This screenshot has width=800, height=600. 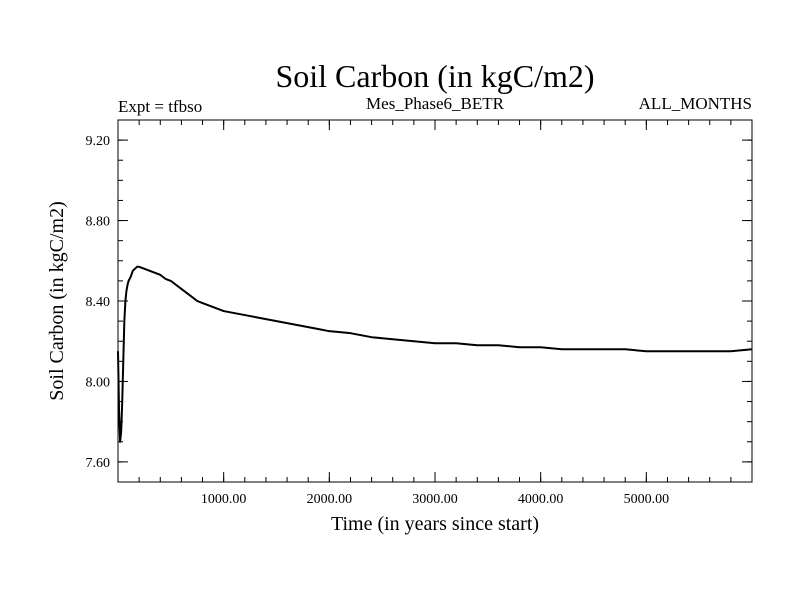 What do you see at coordinates (435, 499) in the screenshot?
I see `x-tick-label: 3000.00` at bounding box center [435, 499].